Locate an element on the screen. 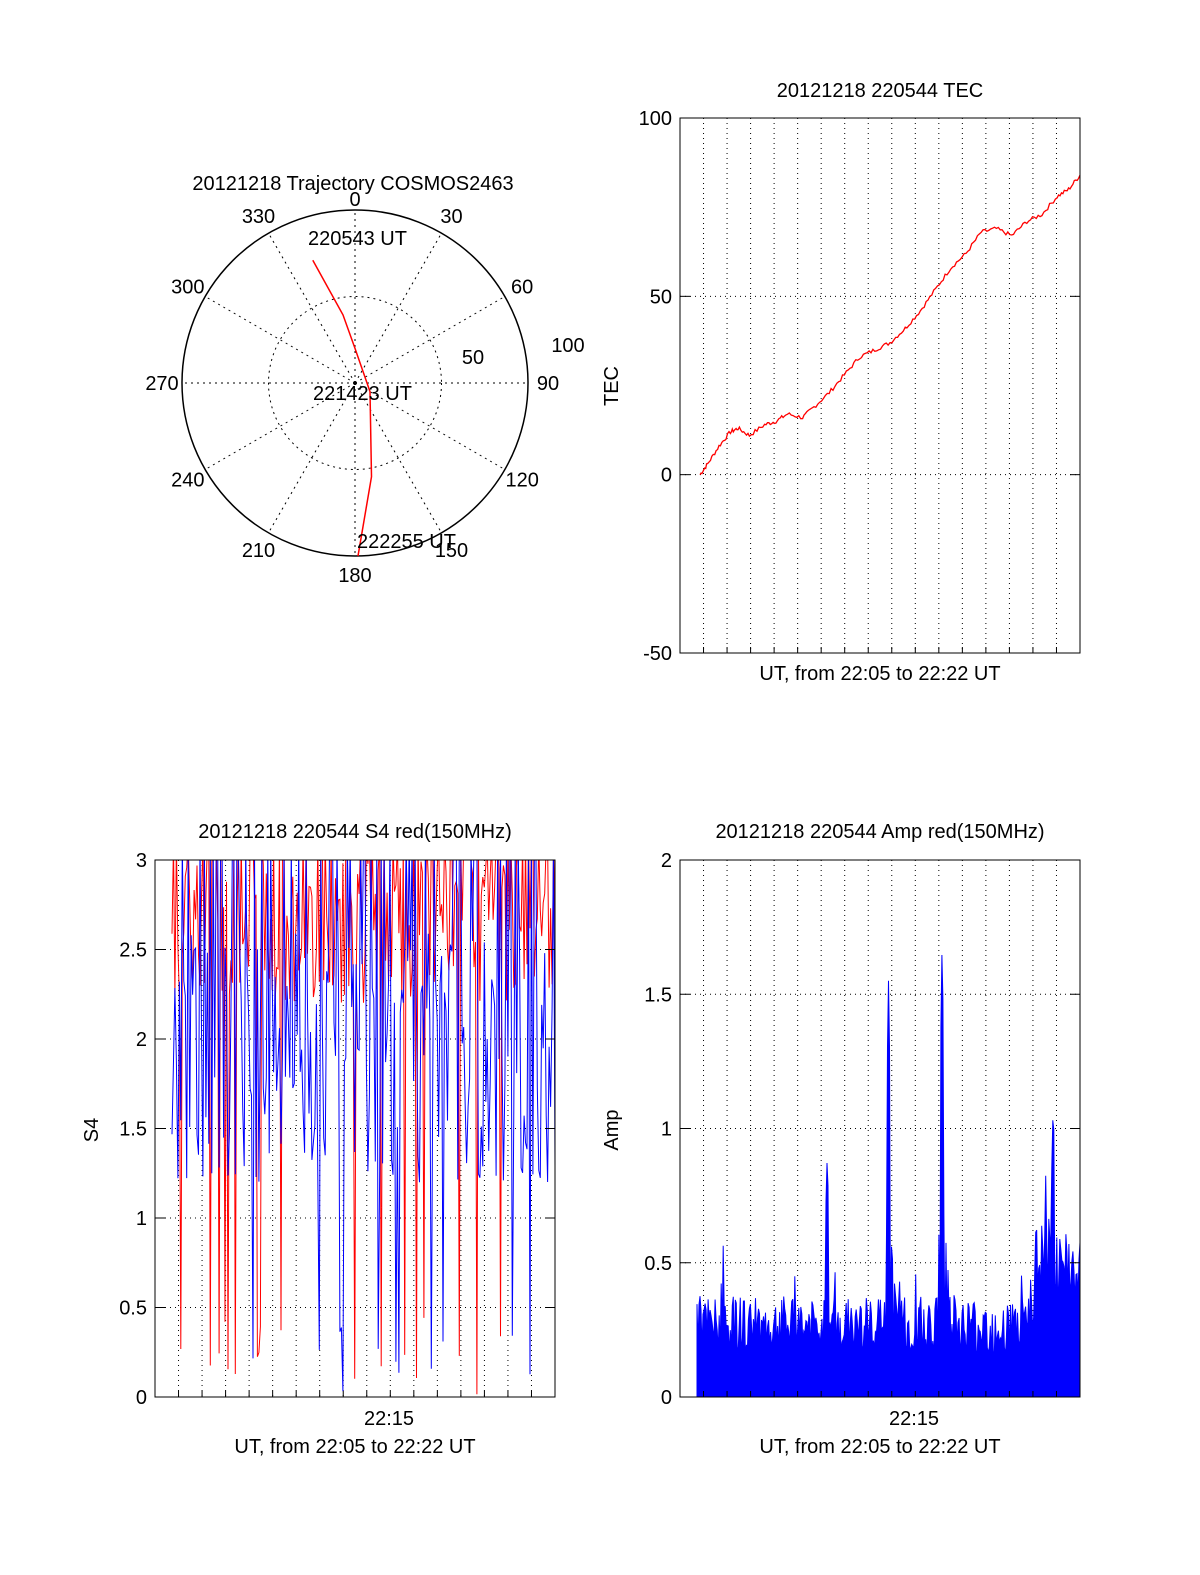  y-axis-label: TEC is located at coordinates (612, 386).